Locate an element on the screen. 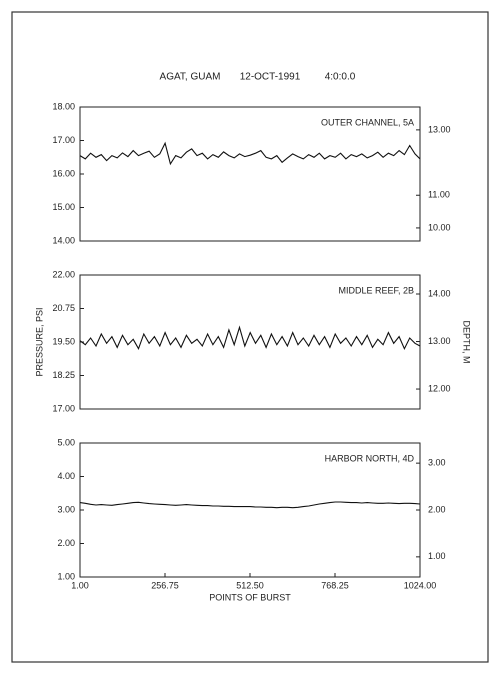  y-tick-label: 16.00 is located at coordinates (63, 173).